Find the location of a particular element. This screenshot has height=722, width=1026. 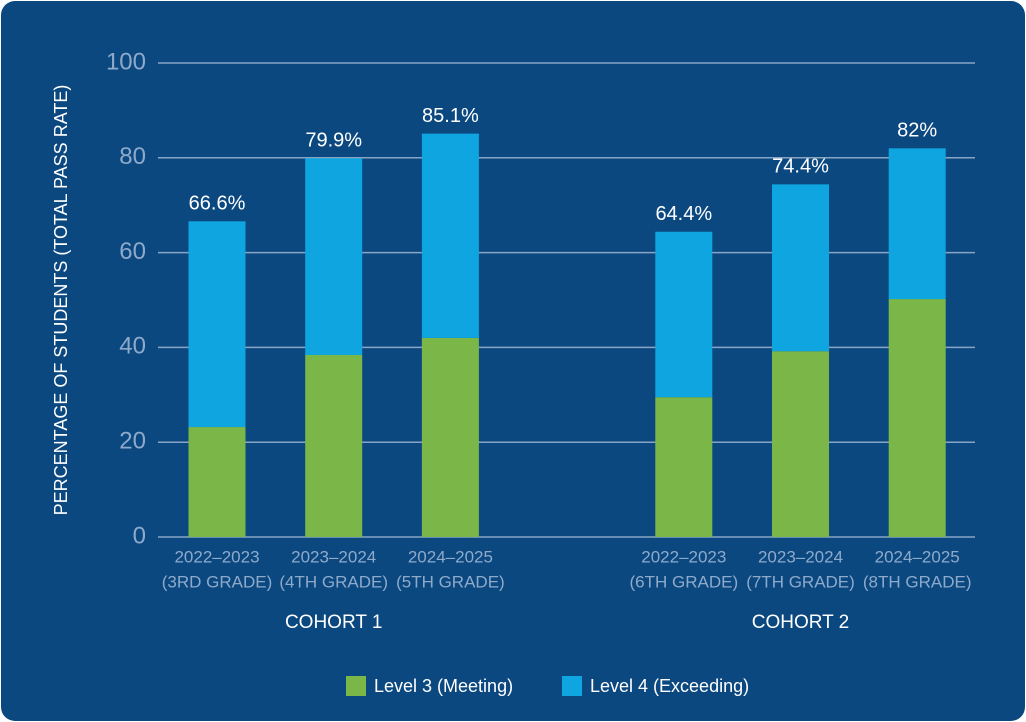

y-tick-label: 60 is located at coordinates (132, 251).